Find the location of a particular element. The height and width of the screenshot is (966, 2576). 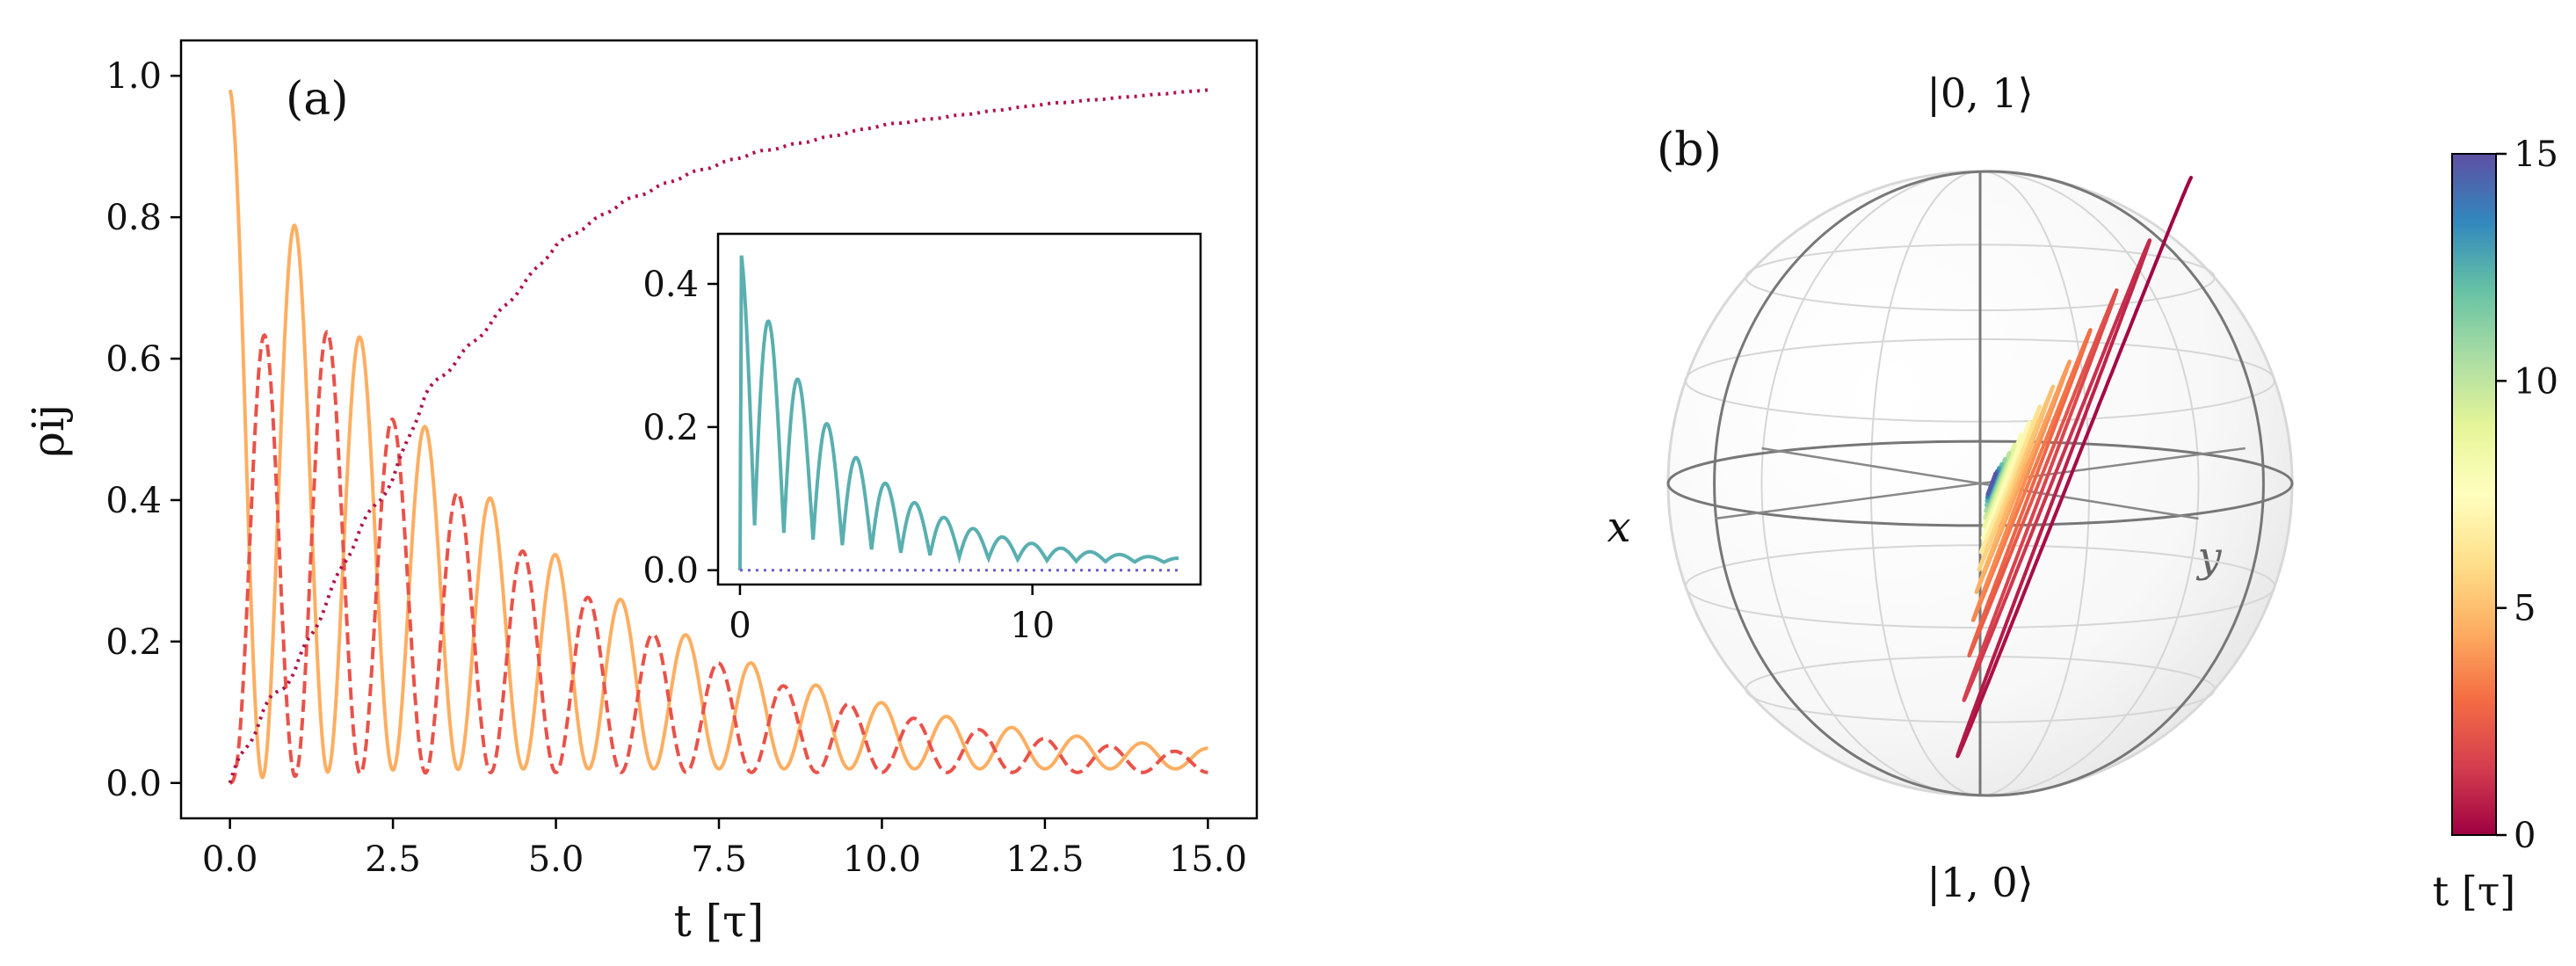

sphere-meridian is located at coordinates (1989, 483).